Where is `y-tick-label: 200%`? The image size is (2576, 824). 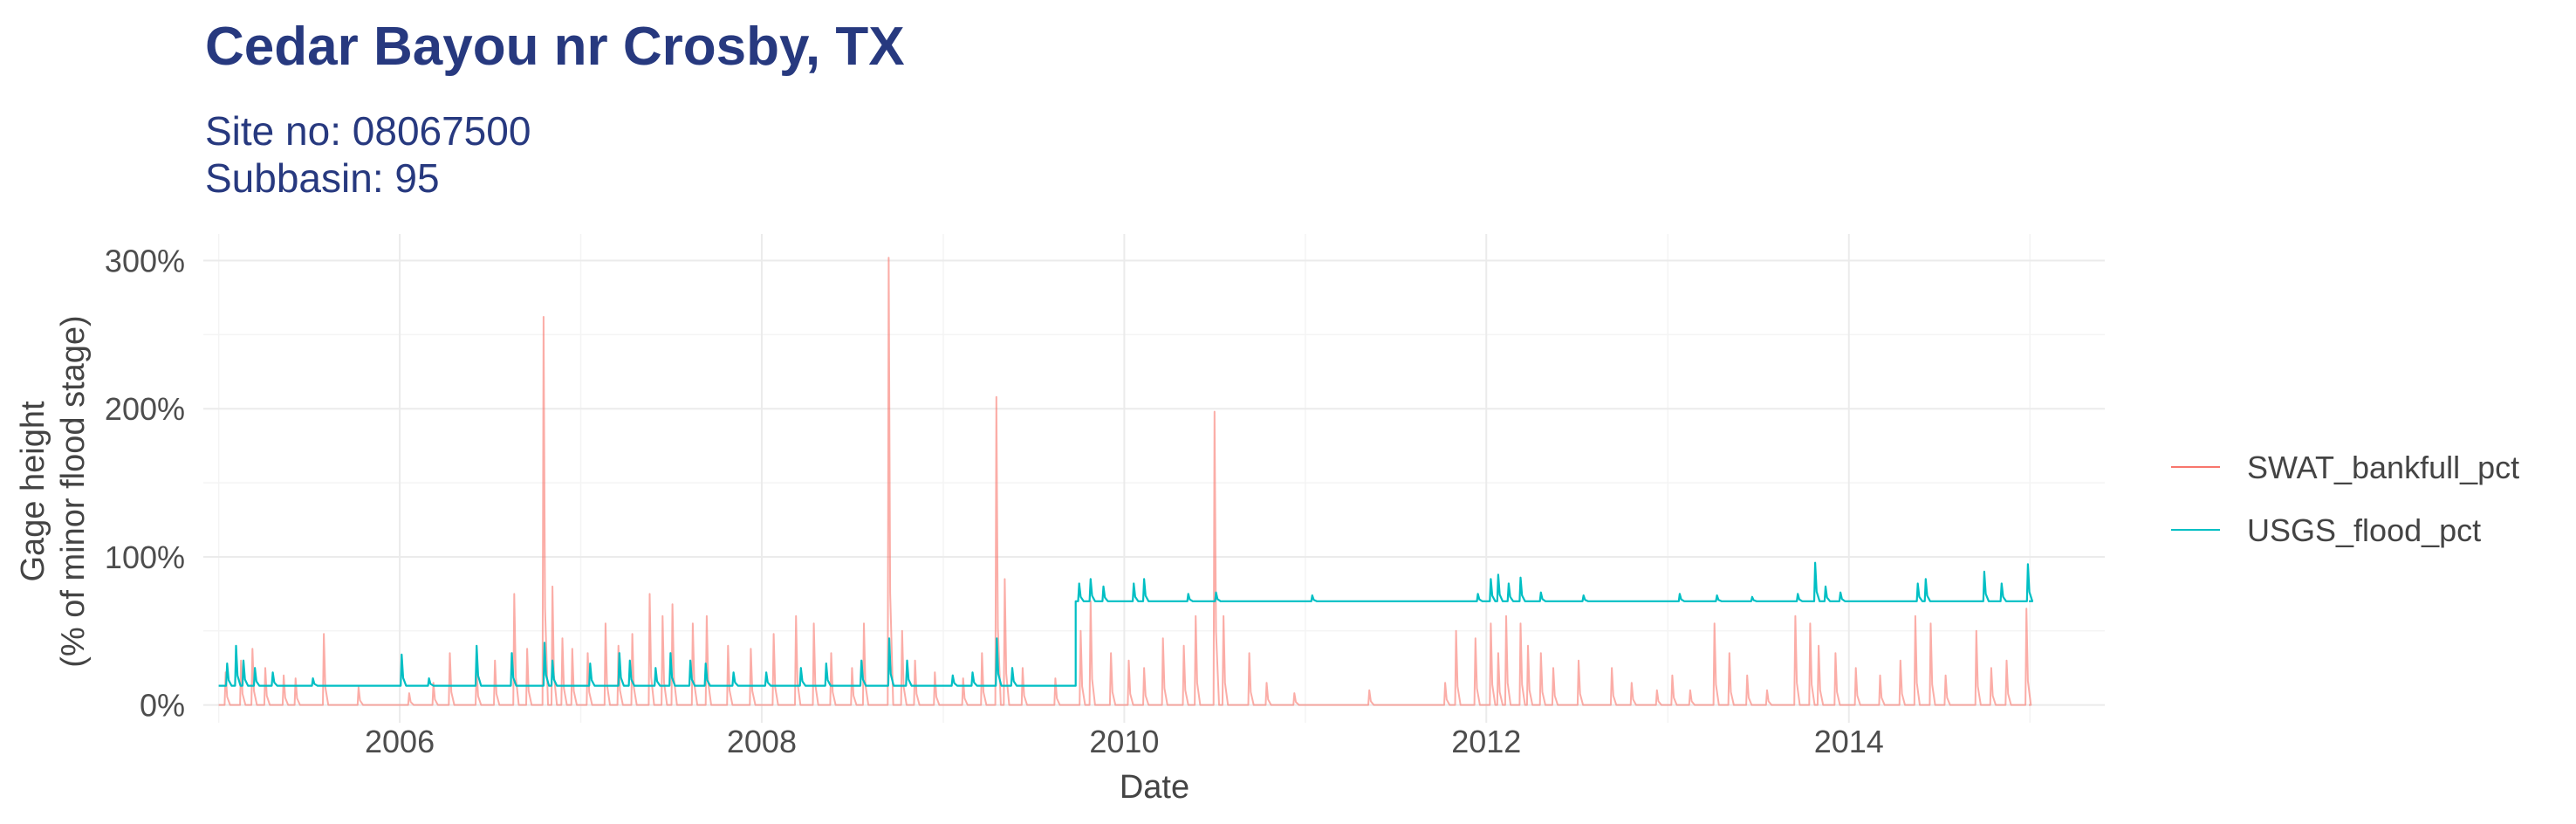 y-tick-label: 200% is located at coordinates (145, 409).